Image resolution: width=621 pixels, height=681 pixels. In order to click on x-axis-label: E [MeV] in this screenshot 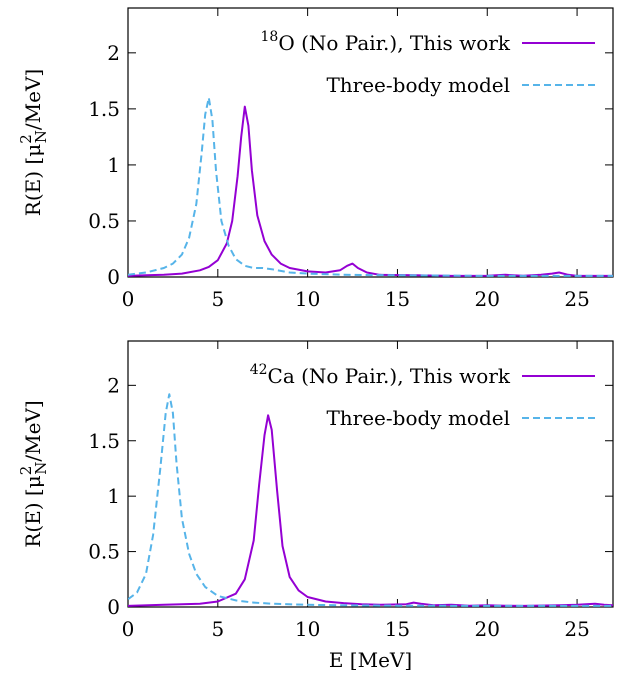, I will do `click(370, 660)`.